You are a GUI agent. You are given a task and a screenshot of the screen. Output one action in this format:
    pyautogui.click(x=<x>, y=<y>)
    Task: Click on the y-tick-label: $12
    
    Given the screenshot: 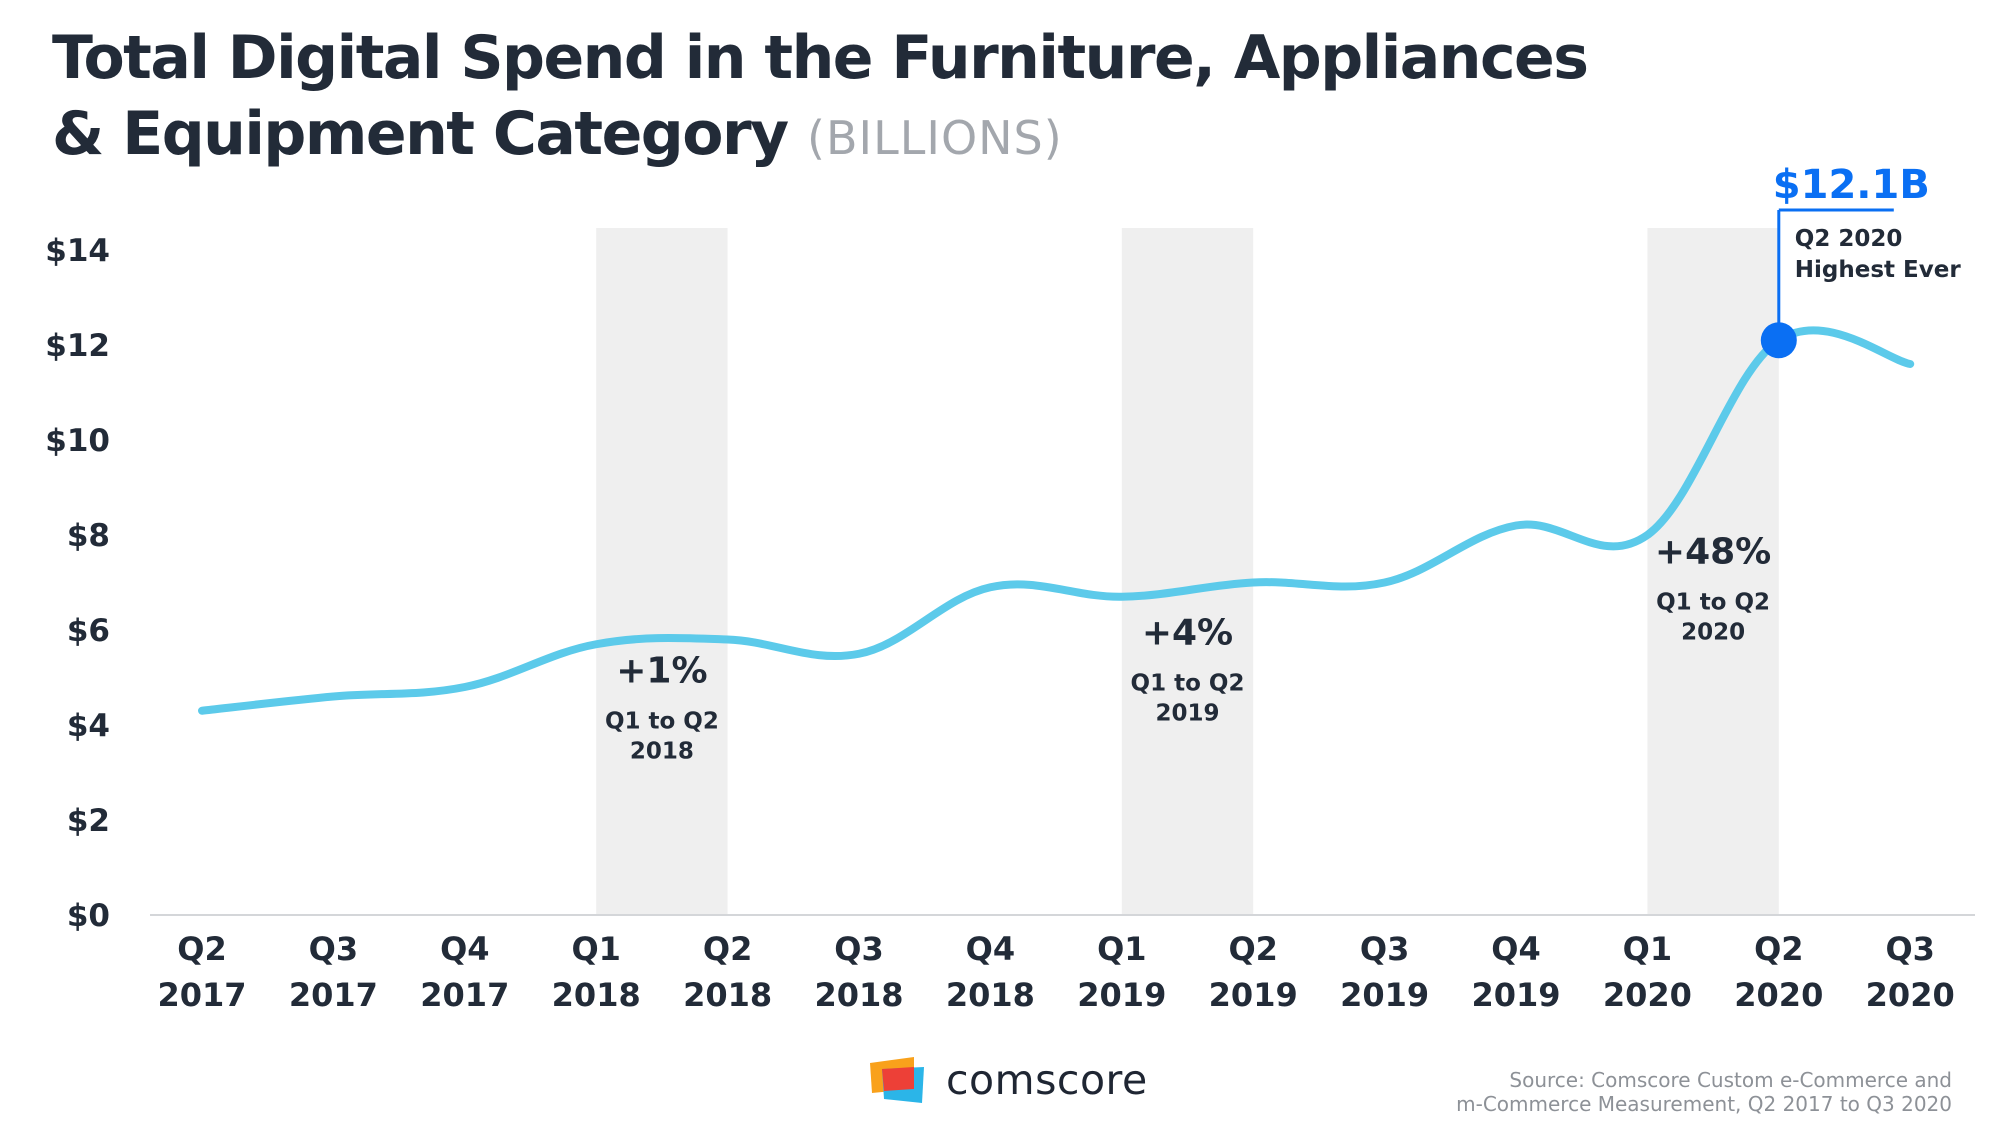 What is the action you would take?
    pyautogui.click(x=77, y=346)
    